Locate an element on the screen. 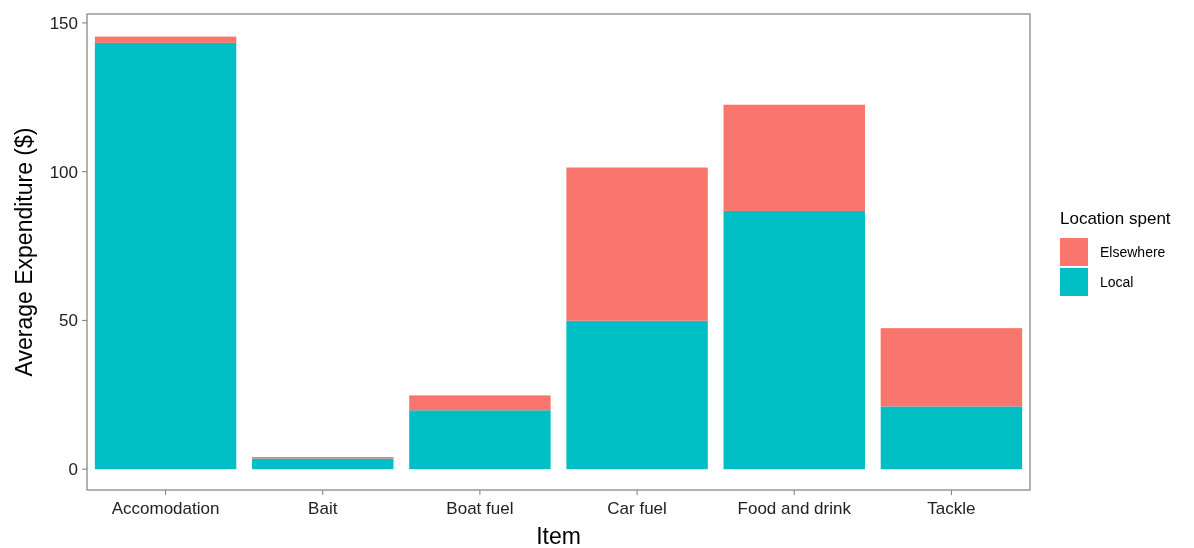  x-tick-label: Food and drink is located at coordinates (794, 508).